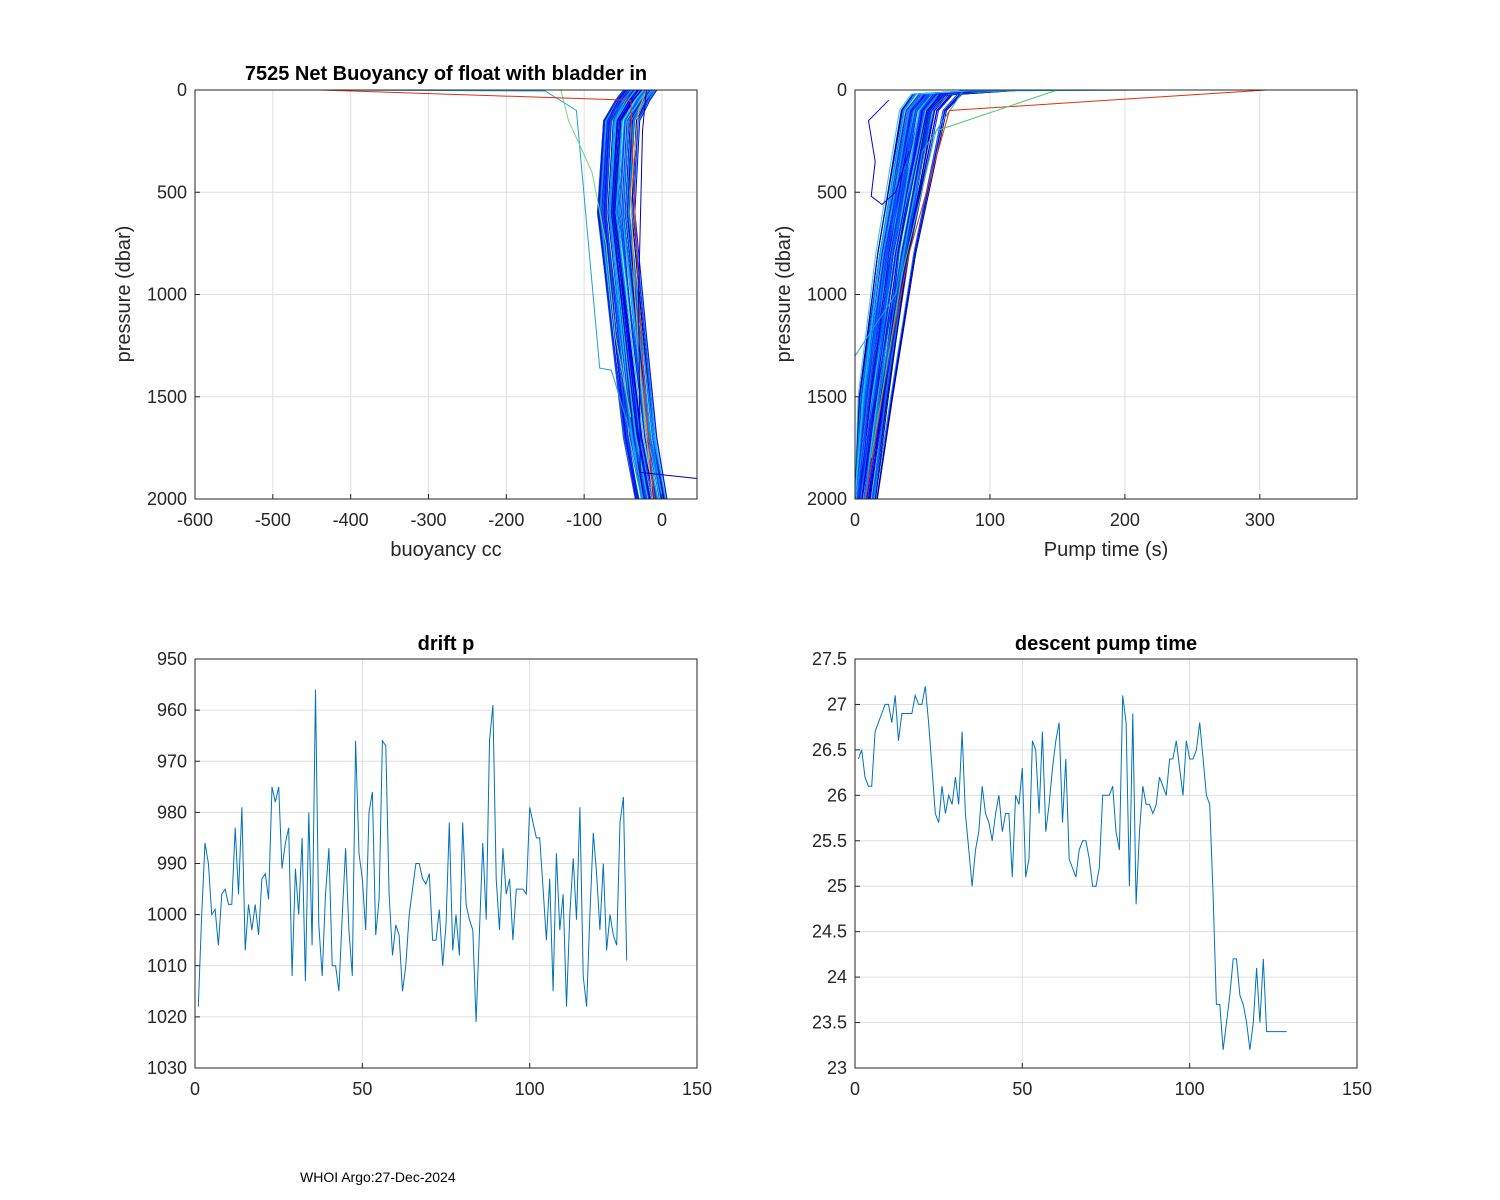 The image size is (1500, 1200). Describe the element at coordinates (172, 761) in the screenshot. I see `driftp-ytick-label: 970` at that location.